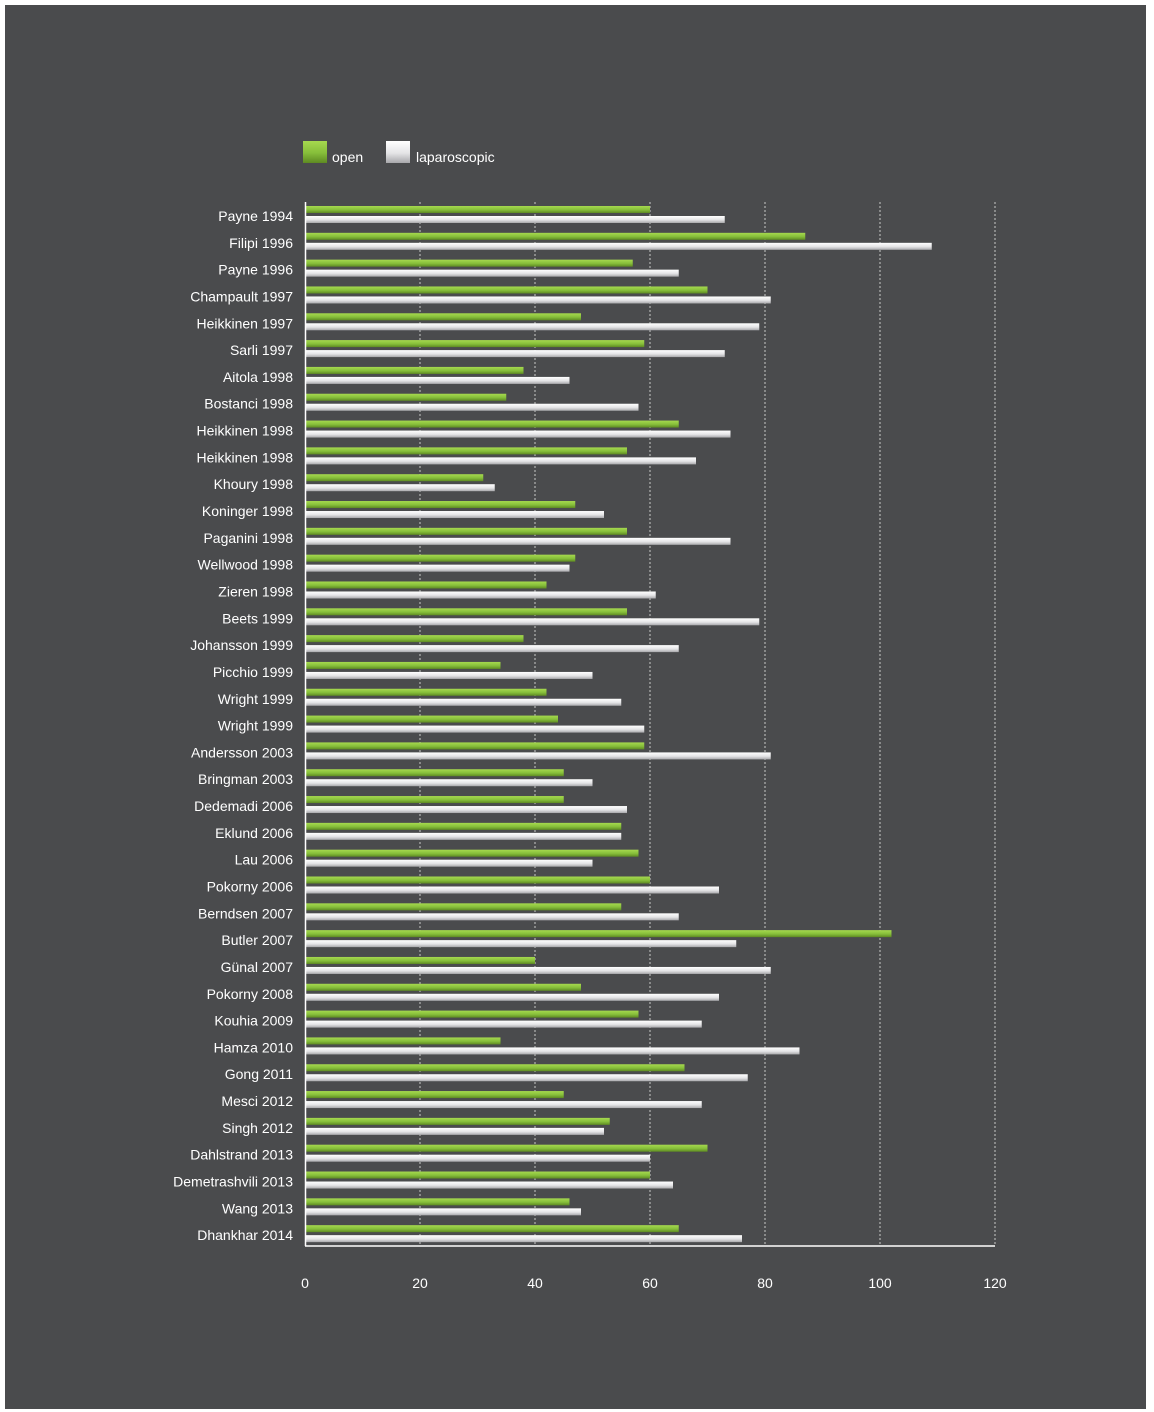 This screenshot has width=1154, height=1412. I want to click on category-label: Bringman 2003, so click(245, 779).